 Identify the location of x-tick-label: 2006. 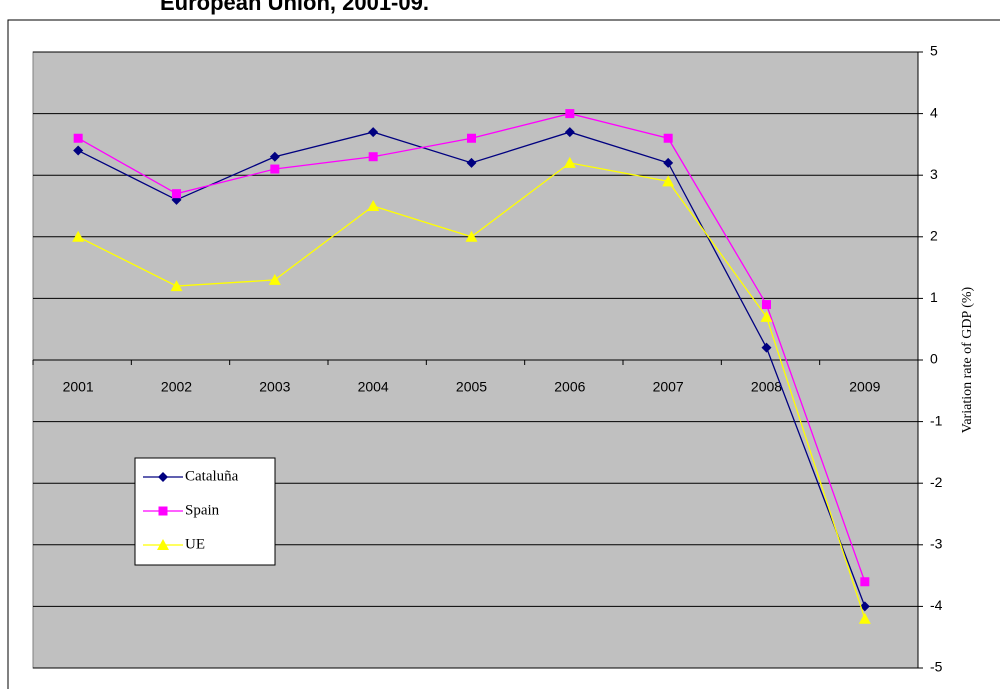
(569, 387).